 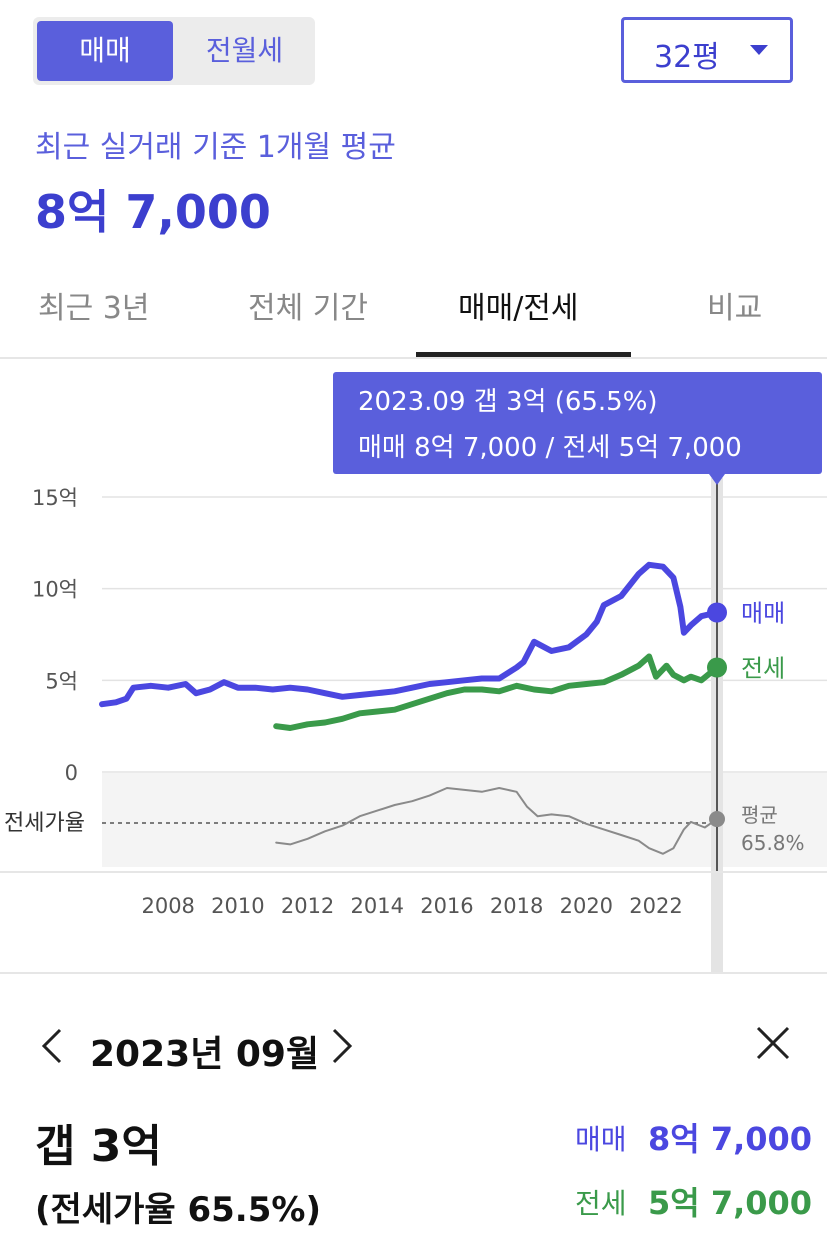 I want to click on tab-all-period: 전체 기간, so click(x=308, y=308).